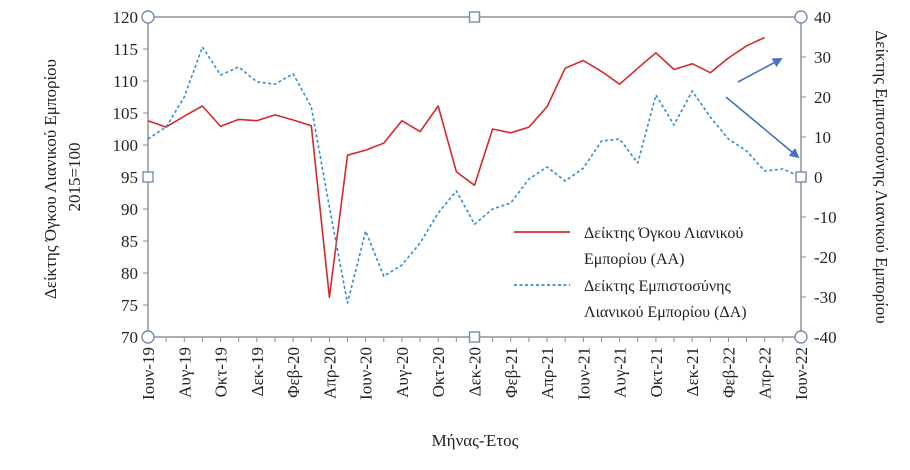  Describe the element at coordinates (801, 373) in the screenshot. I see `x-tick-label: Ιουν-22` at that location.